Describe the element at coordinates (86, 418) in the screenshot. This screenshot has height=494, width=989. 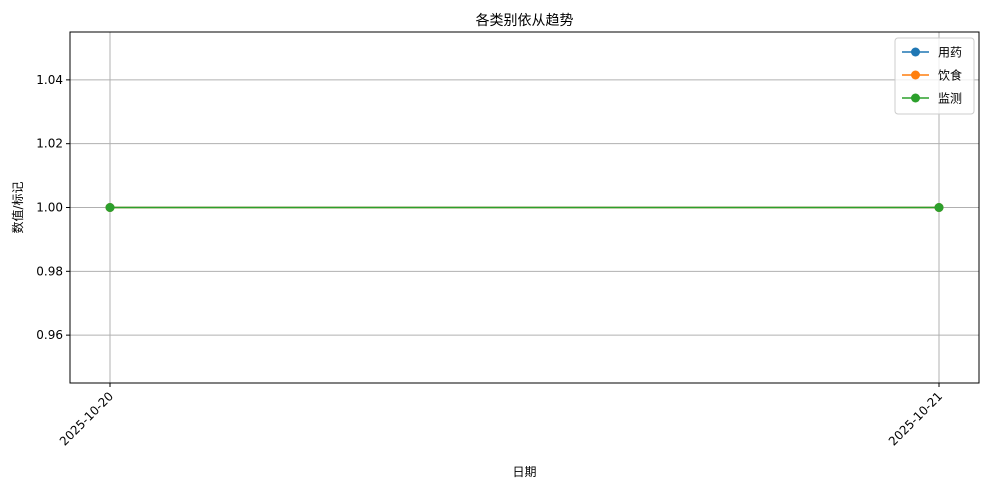
I see `x-tick-label: 2025-10-20` at that location.